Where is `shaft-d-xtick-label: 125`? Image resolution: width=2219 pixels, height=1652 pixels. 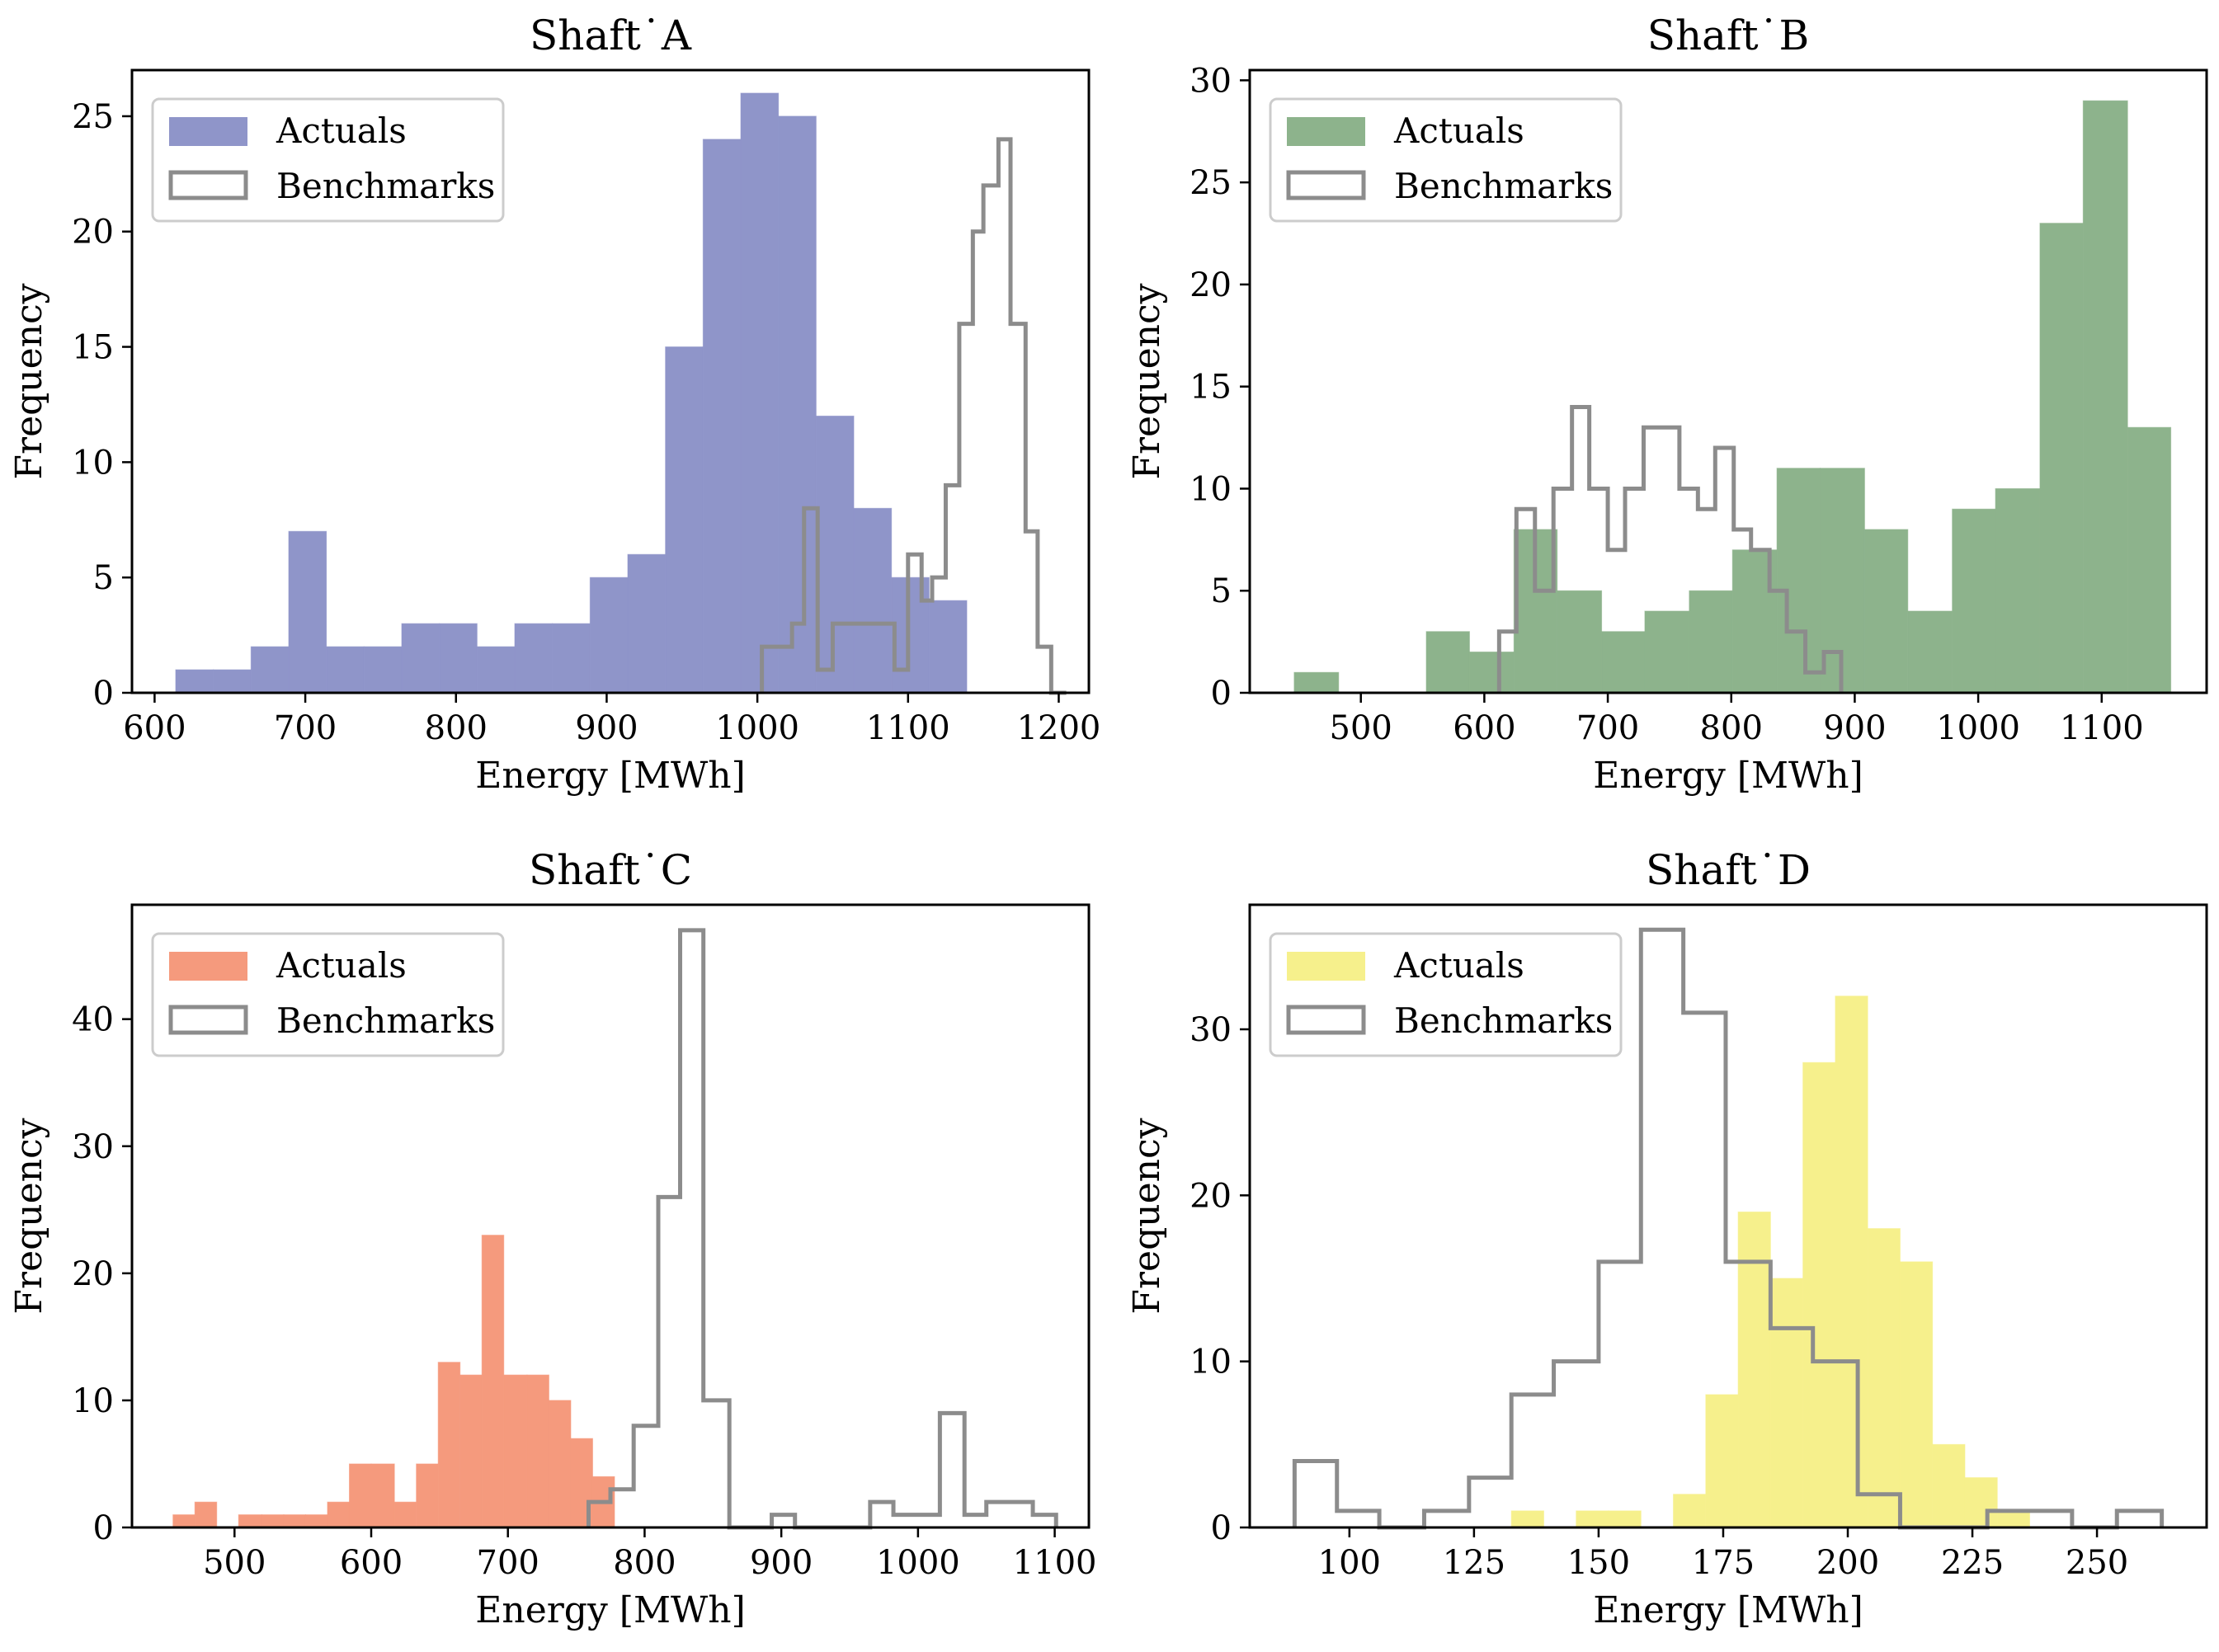
shaft-d-xtick-label: 125 is located at coordinates (1474, 1563).